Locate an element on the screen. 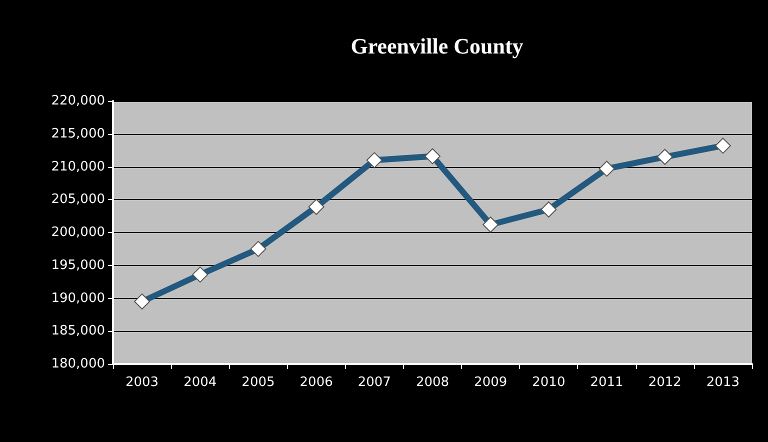 Image resolution: width=768 pixels, height=442 pixels. x-tick-label: 2004 is located at coordinates (200, 382).